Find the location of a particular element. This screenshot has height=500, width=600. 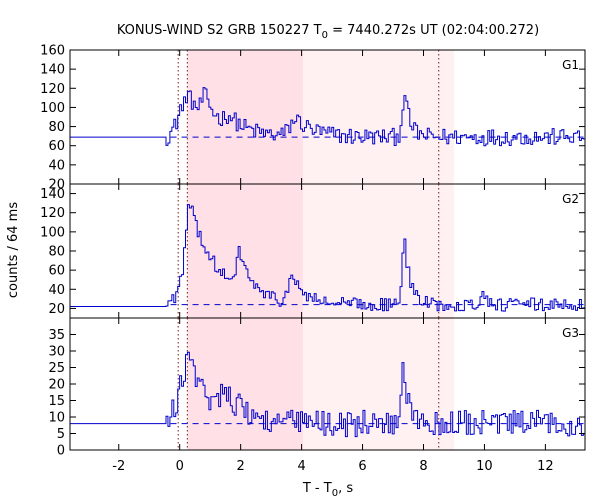

y-tick-label: 15 is located at coordinates (56, 401).